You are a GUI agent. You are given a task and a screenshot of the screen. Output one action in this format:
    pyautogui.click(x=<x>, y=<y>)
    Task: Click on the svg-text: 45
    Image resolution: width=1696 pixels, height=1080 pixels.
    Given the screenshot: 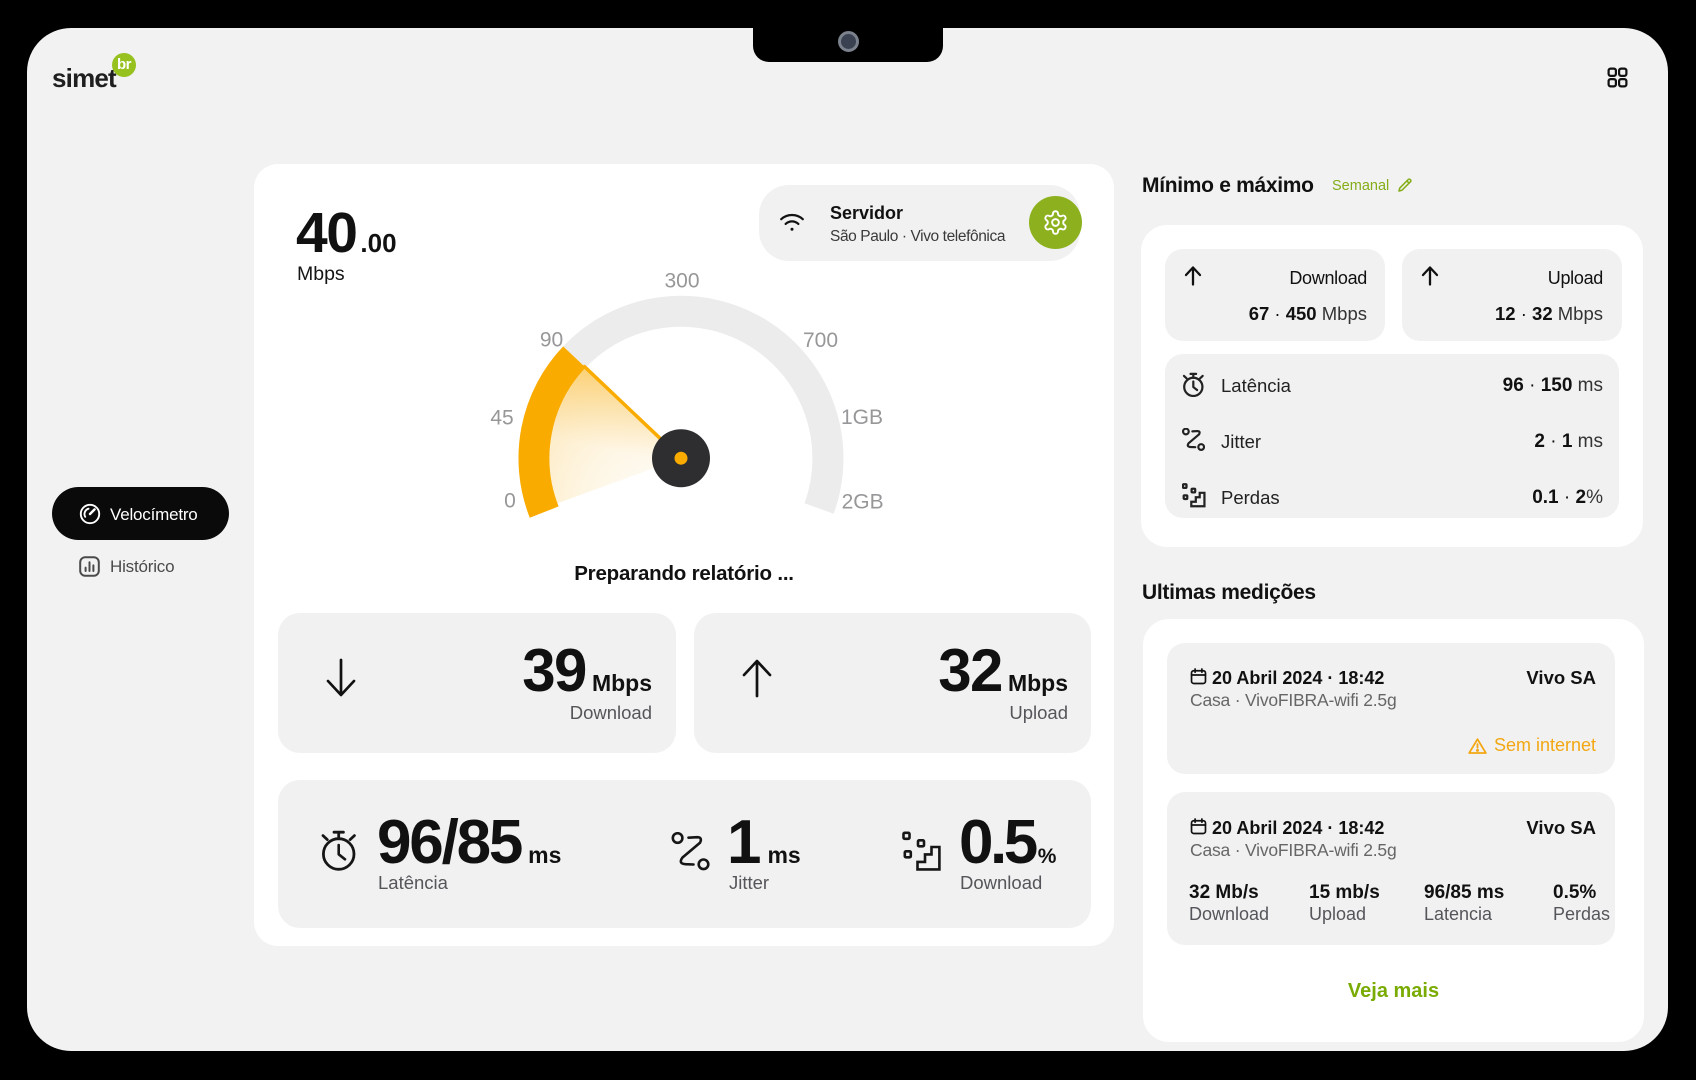 What is the action you would take?
    pyautogui.click(x=501, y=418)
    